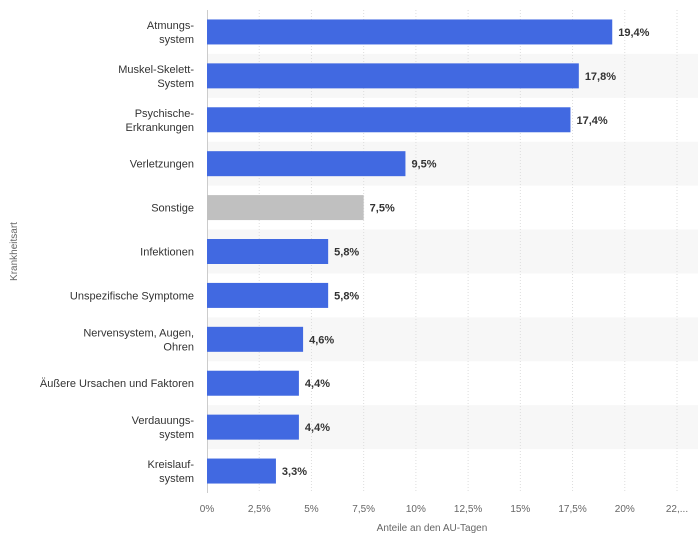 This screenshot has width=698, height=540. What do you see at coordinates (117, 384) in the screenshot?
I see `category-label: Äußere Ursachen und Faktoren` at bounding box center [117, 384].